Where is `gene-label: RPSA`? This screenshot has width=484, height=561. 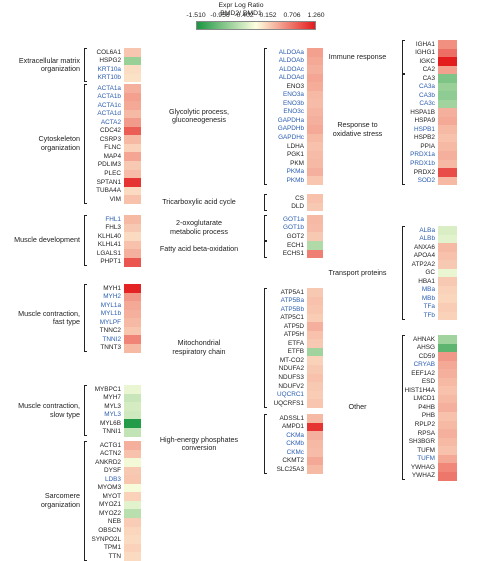 gene-label: RPSA is located at coordinates (426, 433).